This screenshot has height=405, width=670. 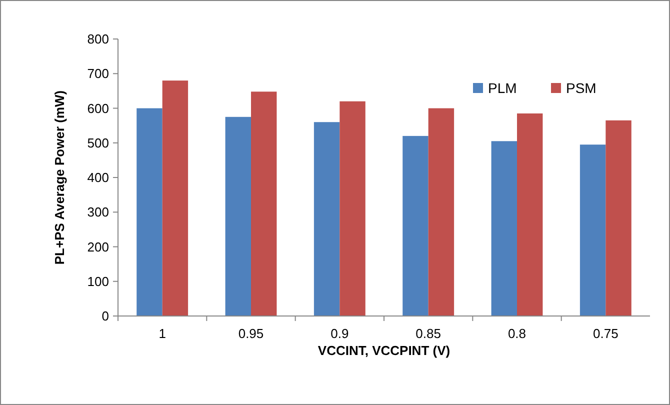 What do you see at coordinates (98, 212) in the screenshot?
I see `y-tick-label: 300` at bounding box center [98, 212].